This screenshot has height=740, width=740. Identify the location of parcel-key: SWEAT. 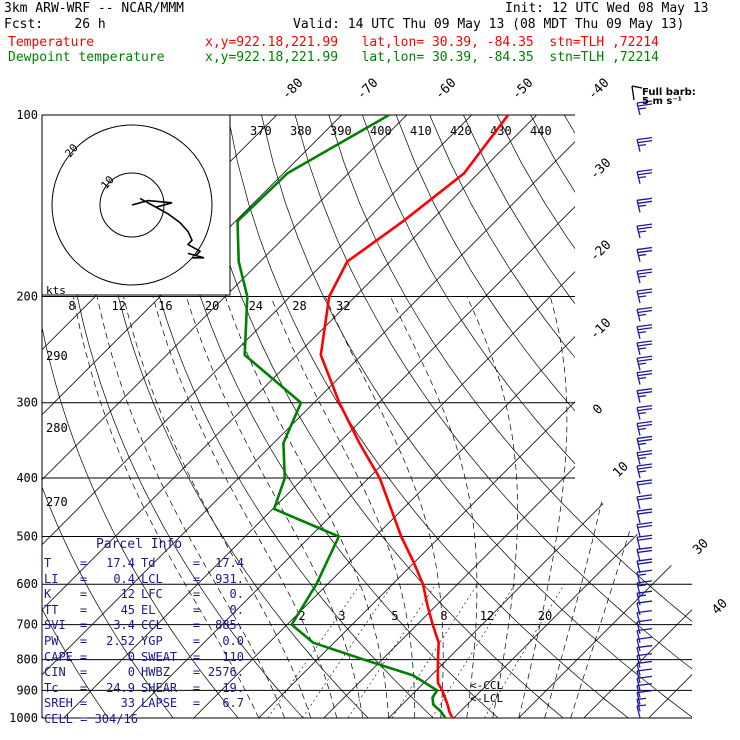
(159, 656).